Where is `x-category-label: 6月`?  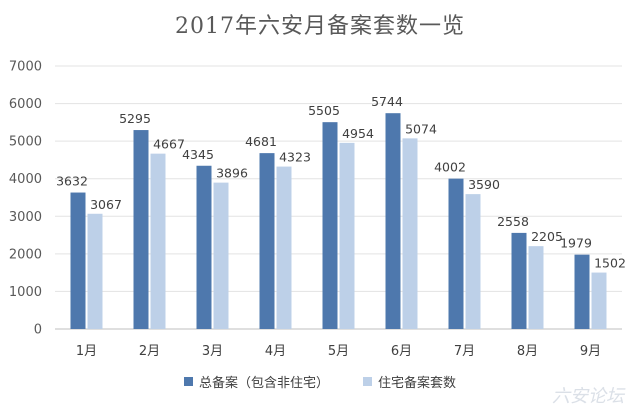
x-category-label: 6月 is located at coordinates (401, 351).